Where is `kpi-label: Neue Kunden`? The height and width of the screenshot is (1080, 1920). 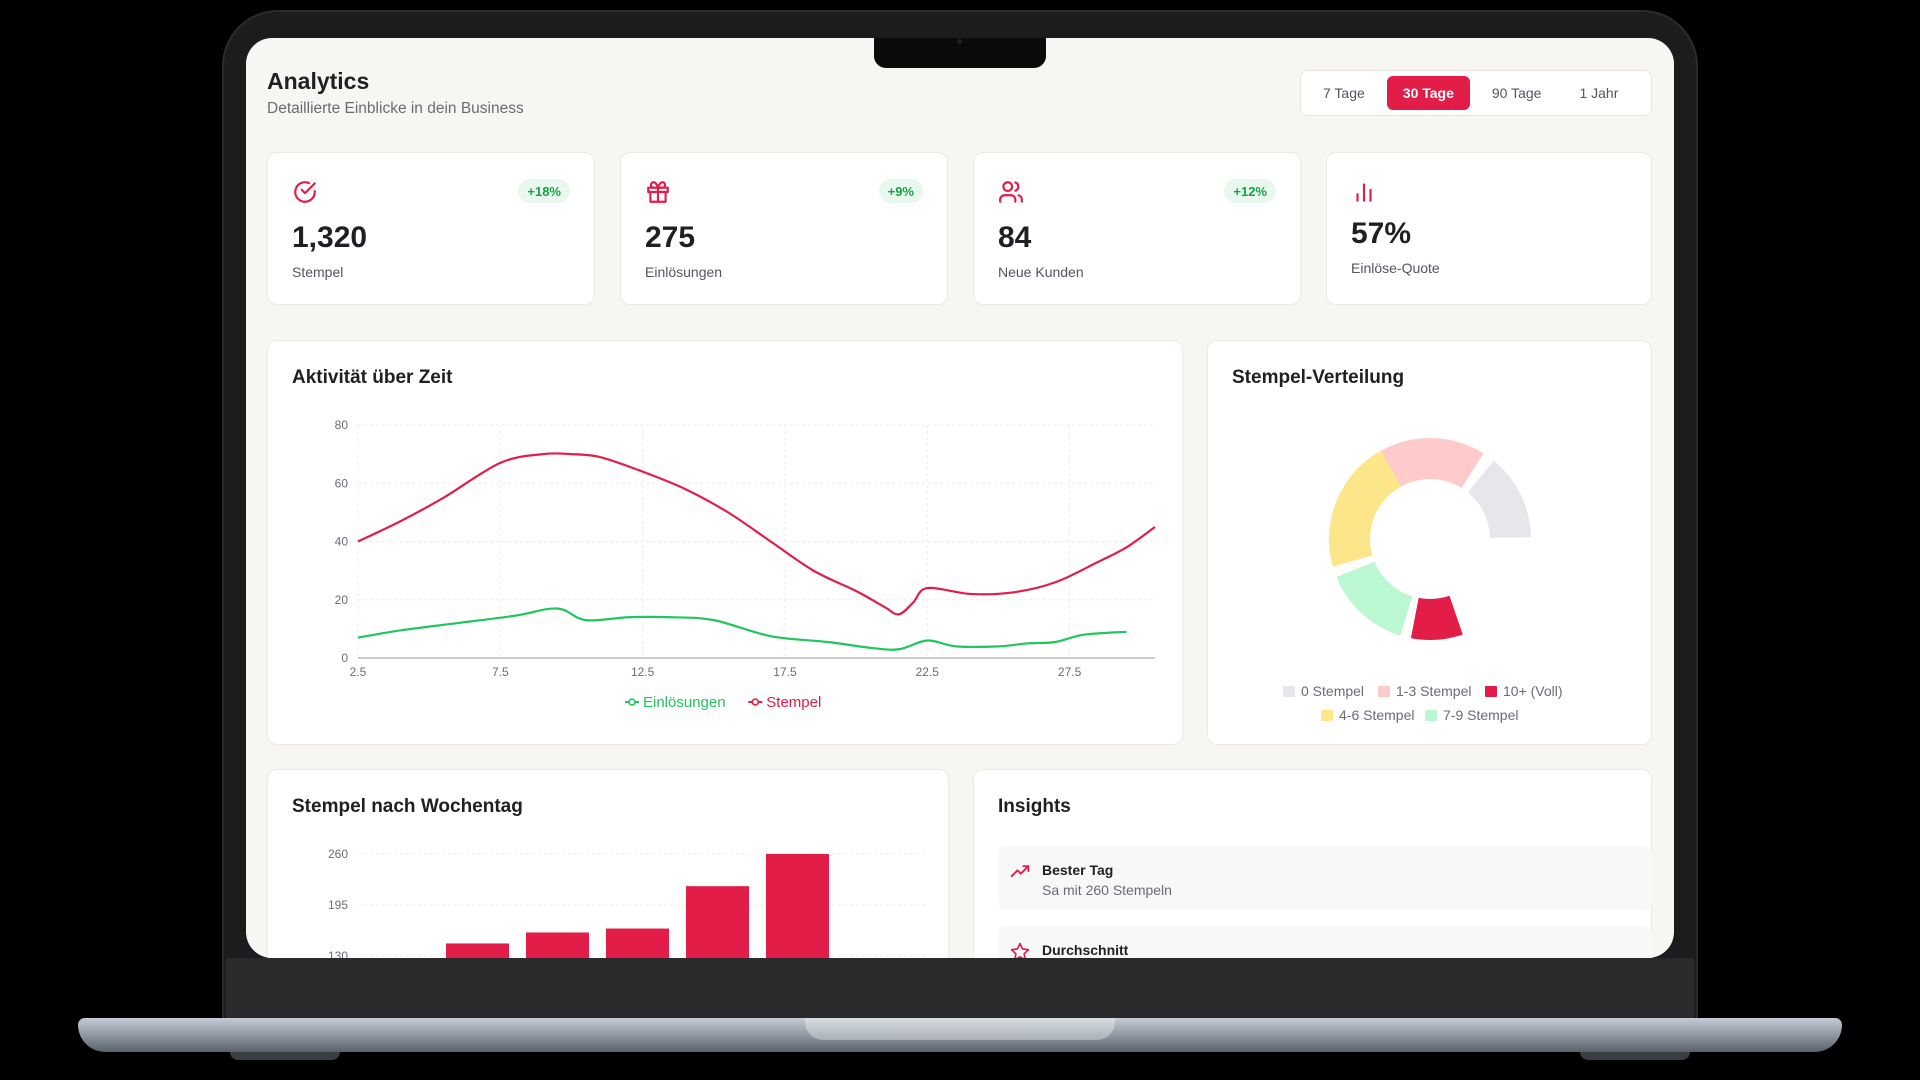
kpi-label: Neue Kunden is located at coordinates (1041, 272).